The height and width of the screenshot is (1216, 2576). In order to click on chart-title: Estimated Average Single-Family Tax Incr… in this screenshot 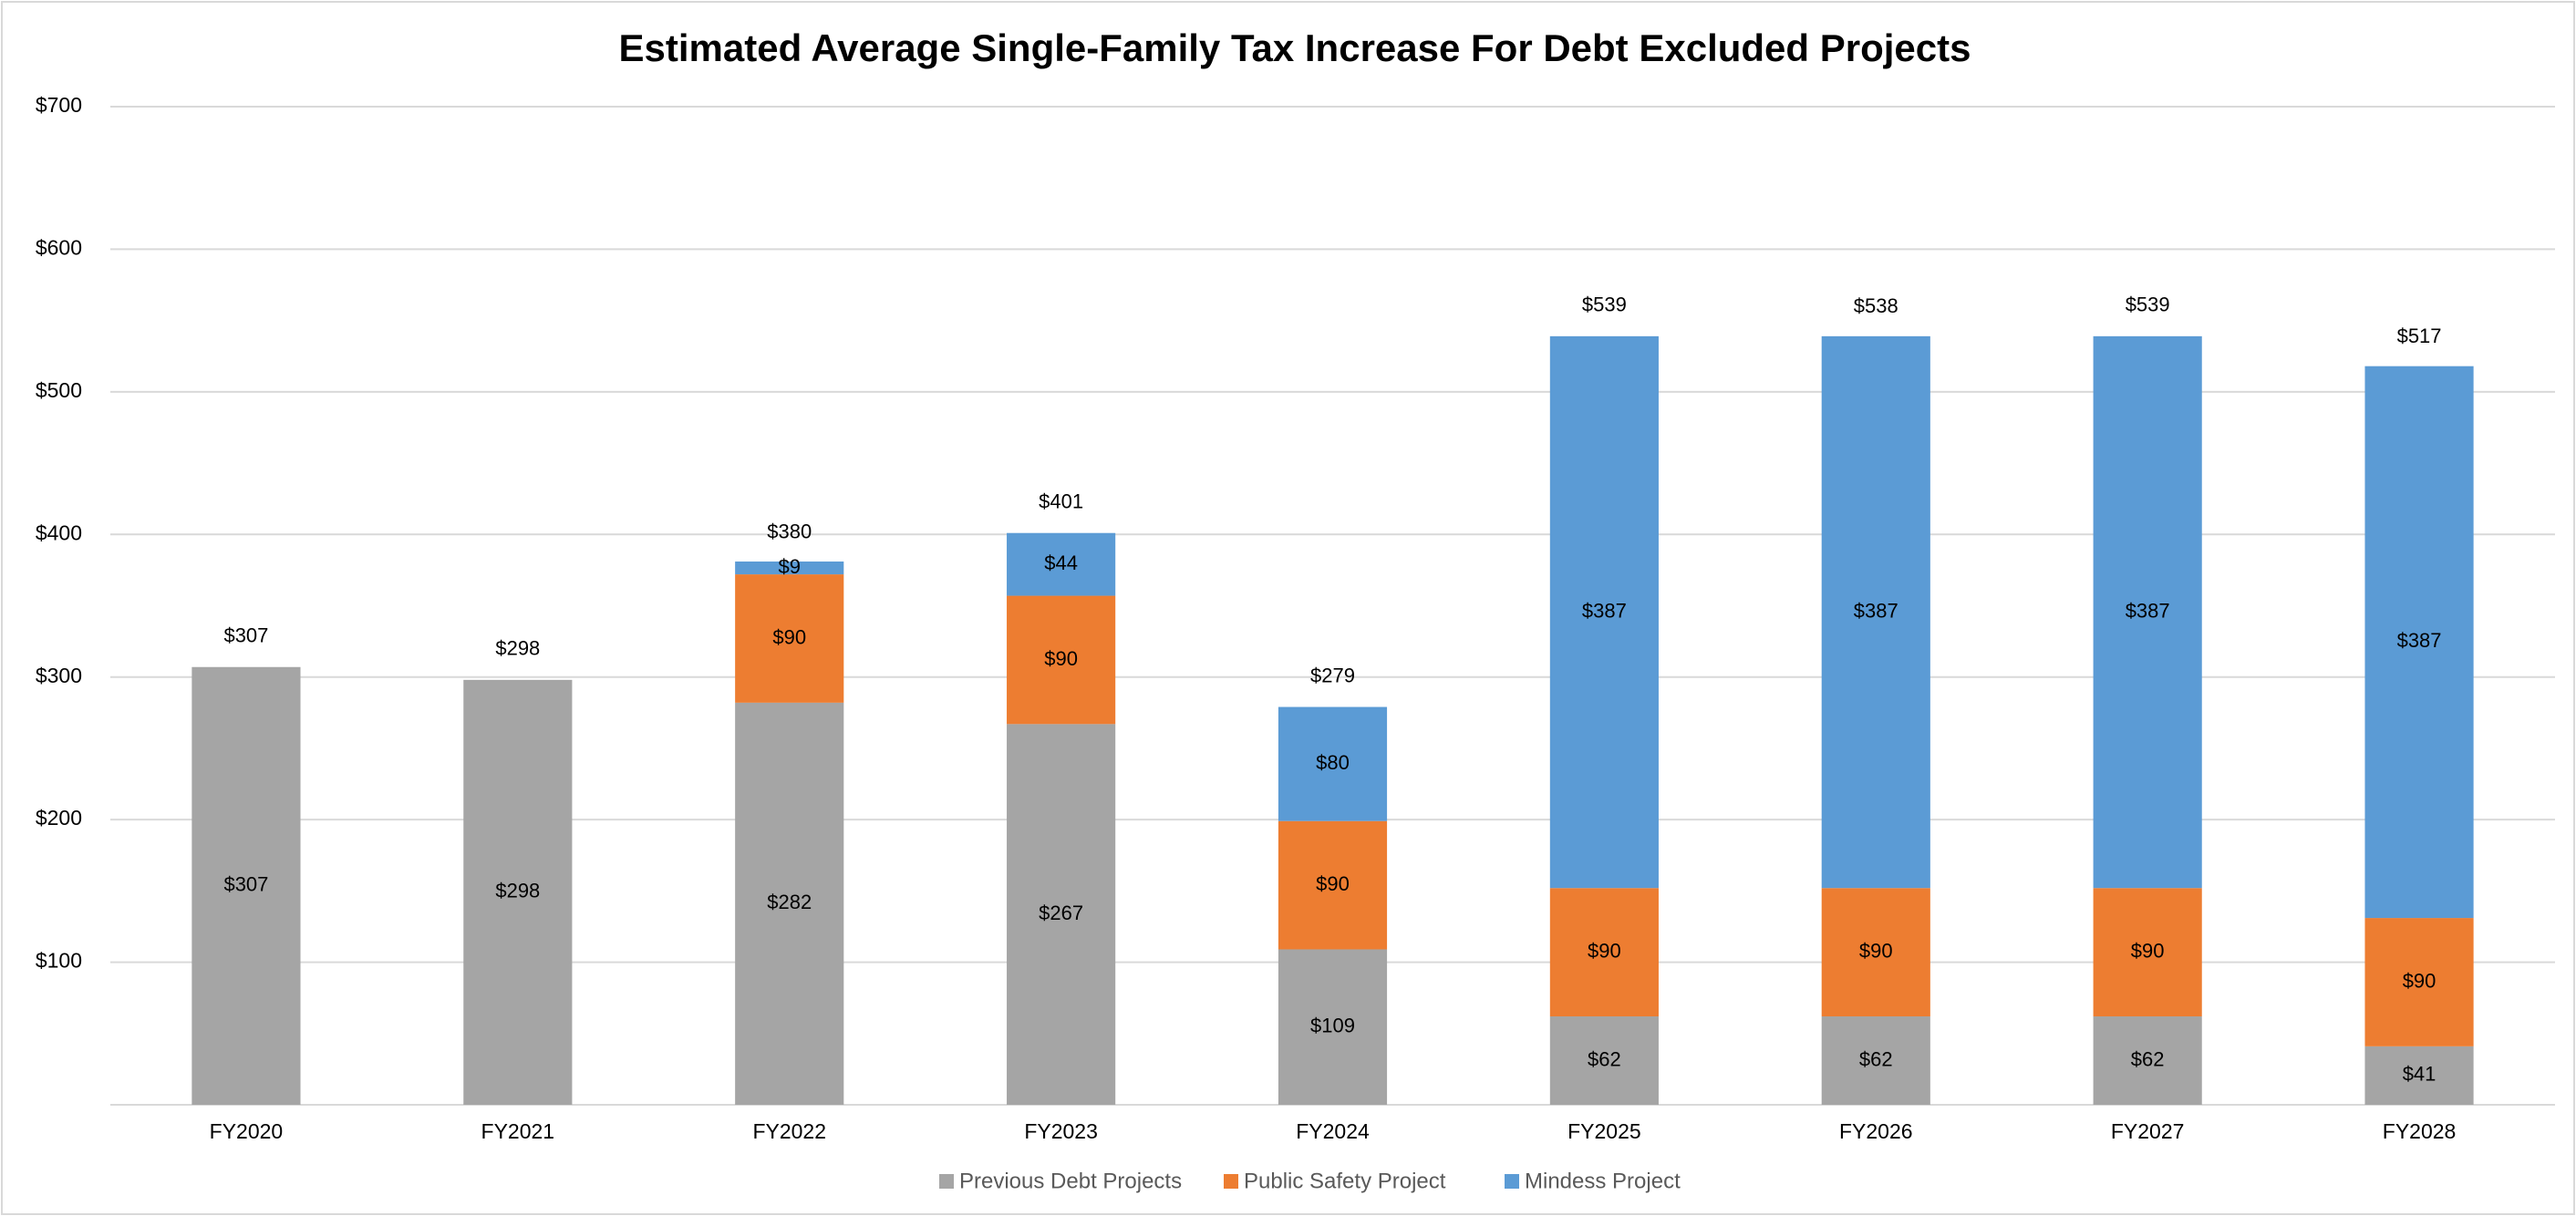, I will do `click(1295, 48)`.